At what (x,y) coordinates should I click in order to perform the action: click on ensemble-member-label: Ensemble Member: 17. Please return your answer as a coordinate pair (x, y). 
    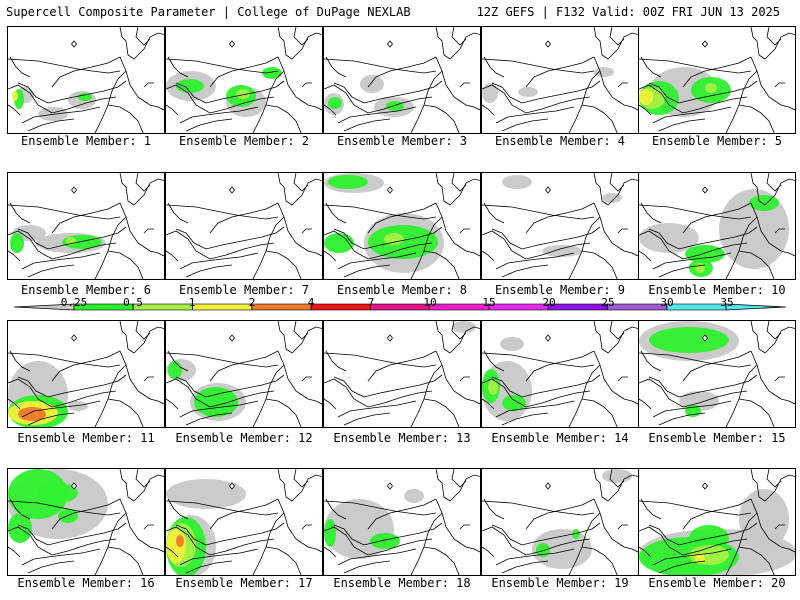
    Looking at the image, I should click on (244, 583).